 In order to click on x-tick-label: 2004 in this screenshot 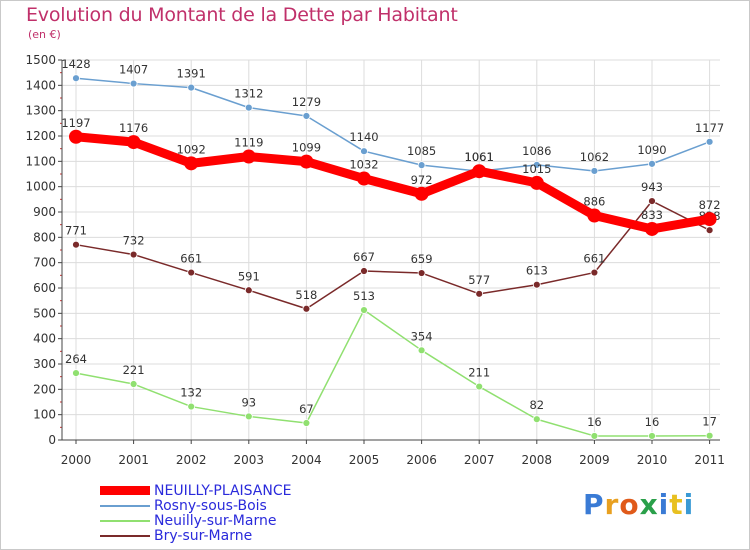, I will do `click(306, 460)`.